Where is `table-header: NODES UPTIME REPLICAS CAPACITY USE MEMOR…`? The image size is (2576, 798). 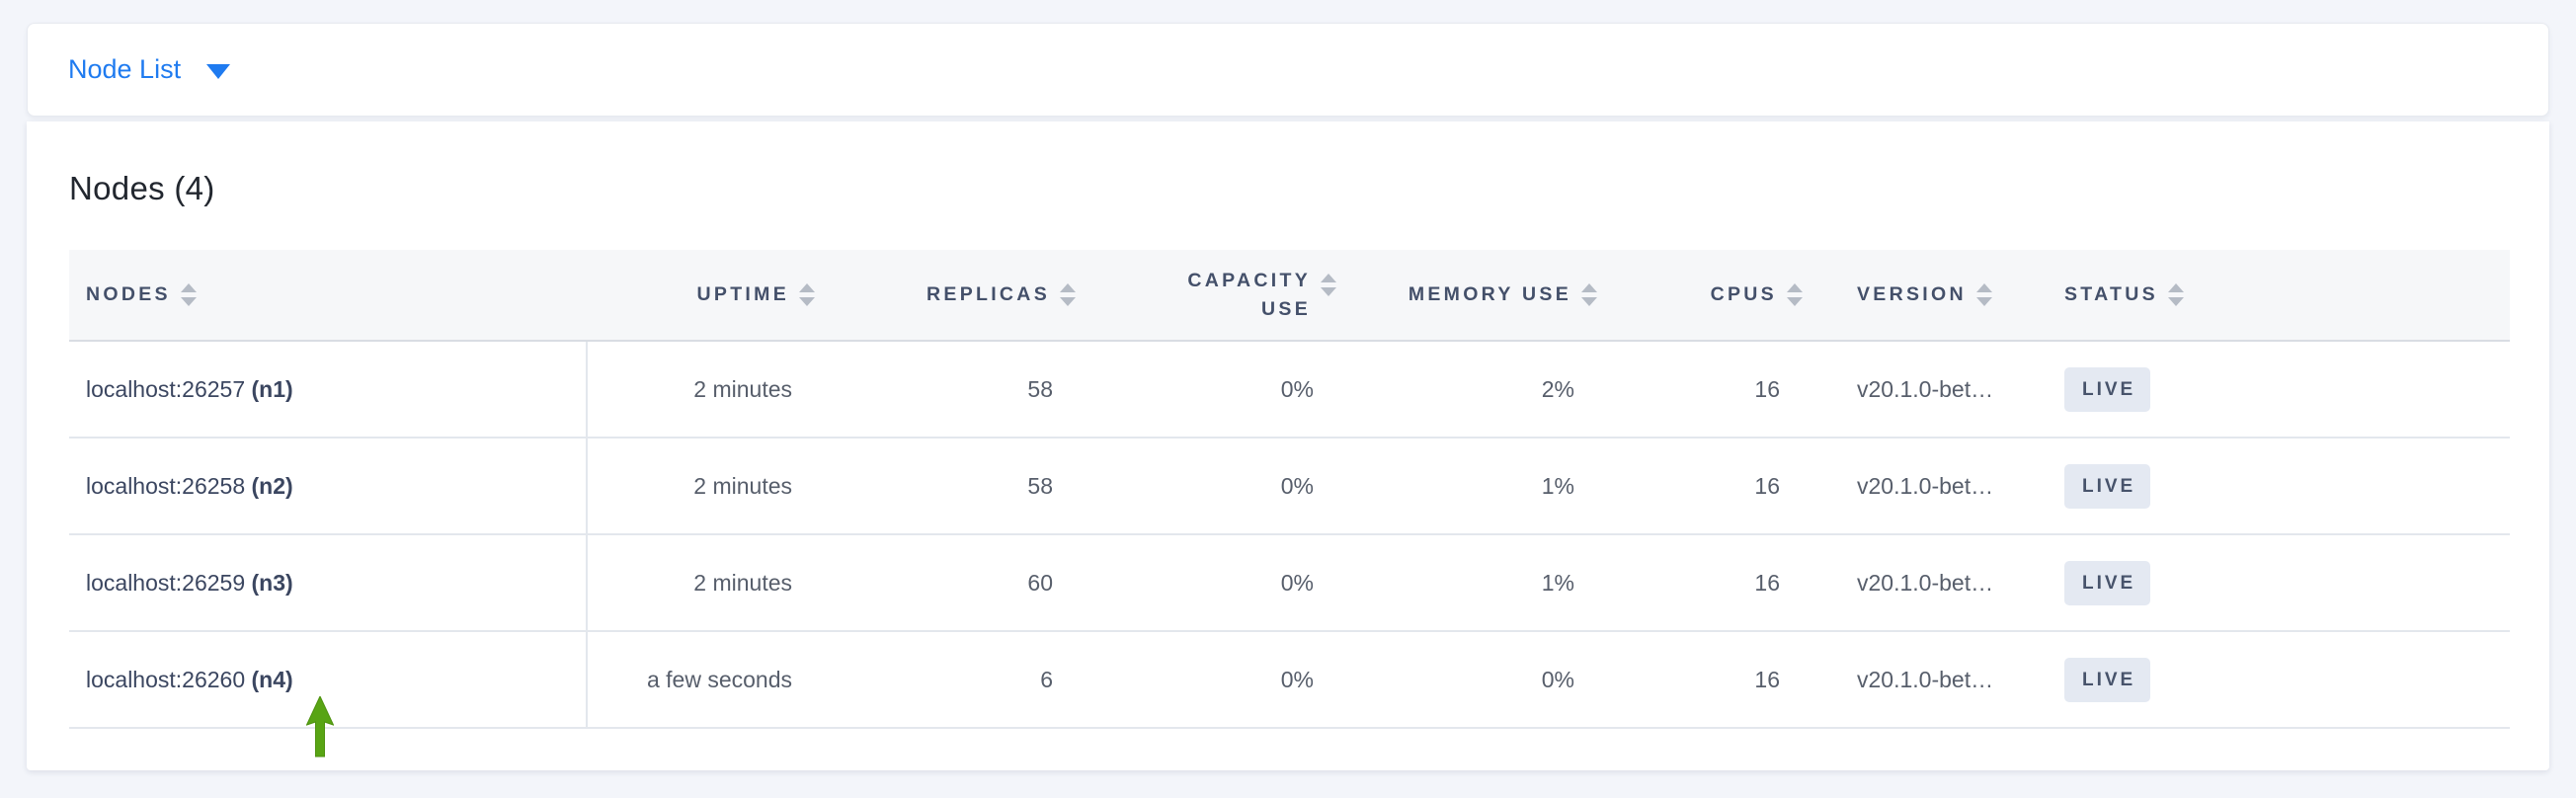
table-header: NODES UPTIME REPLICAS CAPACITY USE MEMOR… is located at coordinates (1289, 296).